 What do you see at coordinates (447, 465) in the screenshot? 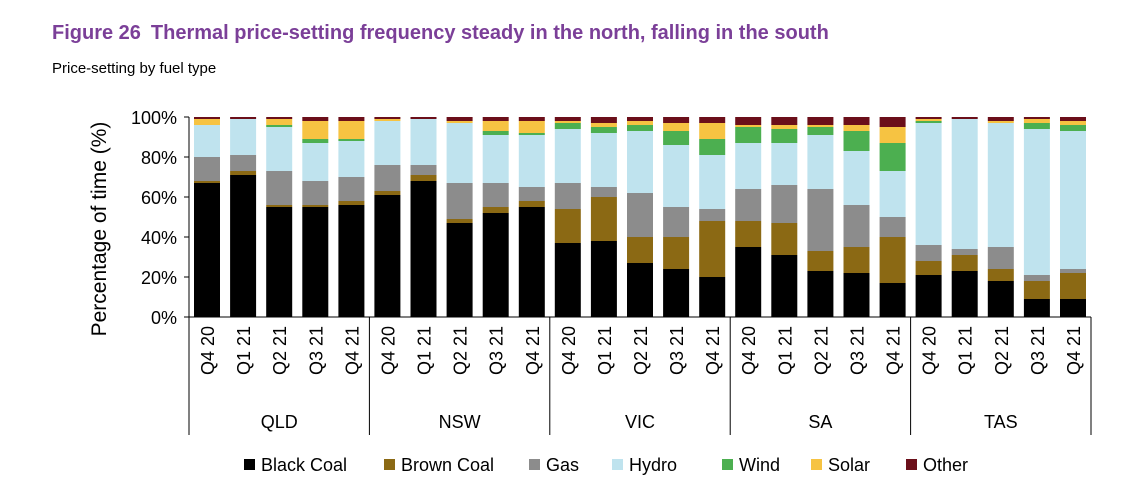
I see `legend-label: Brown Coal` at bounding box center [447, 465].